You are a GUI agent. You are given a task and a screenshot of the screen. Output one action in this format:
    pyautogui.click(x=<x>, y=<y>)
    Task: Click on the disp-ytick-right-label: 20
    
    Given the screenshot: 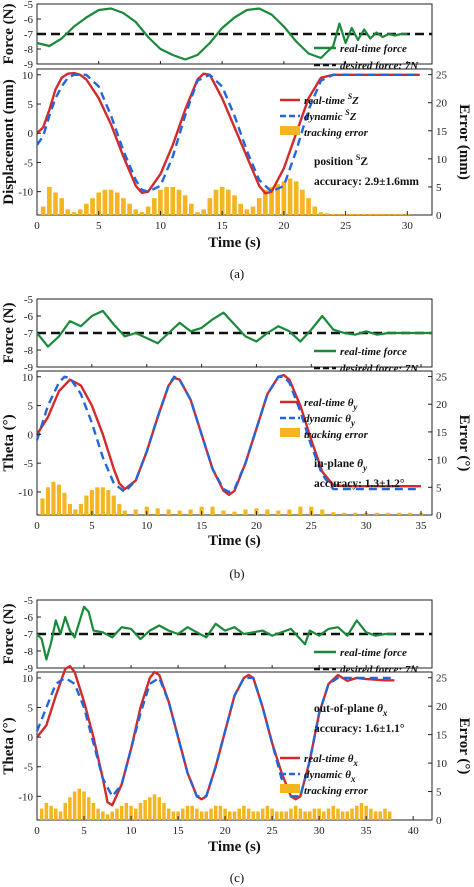 What is the action you would take?
    pyautogui.click(x=442, y=104)
    